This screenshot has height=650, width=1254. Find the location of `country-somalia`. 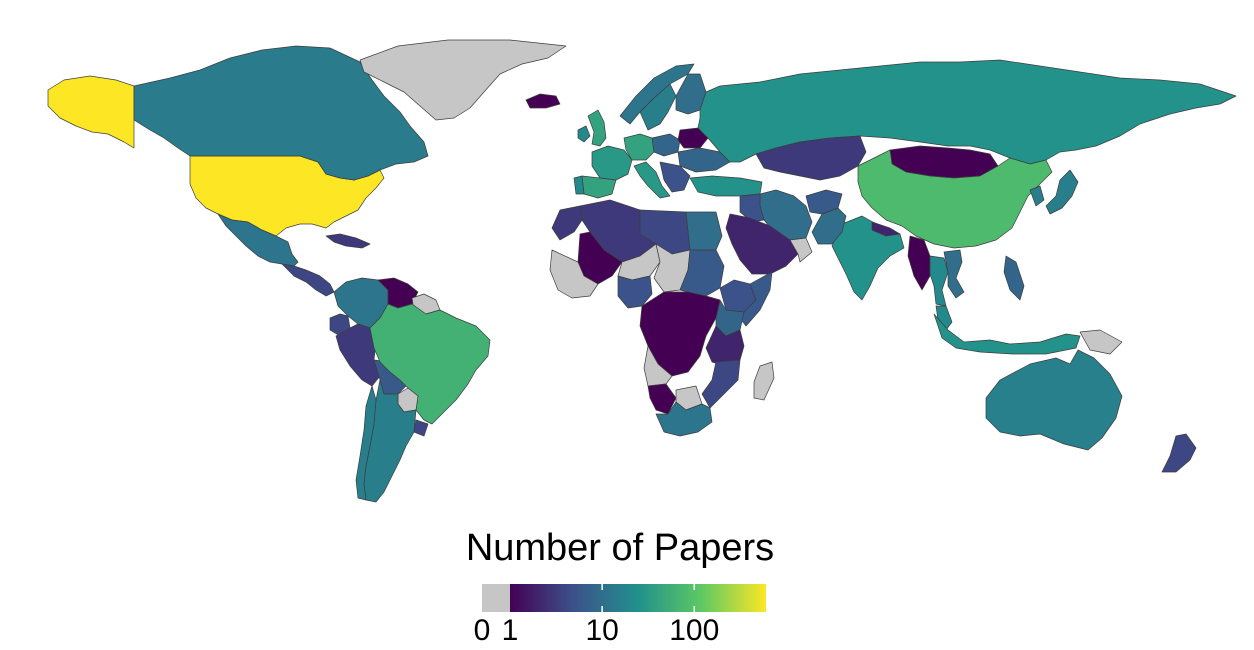

country-somalia is located at coordinates (756, 299).